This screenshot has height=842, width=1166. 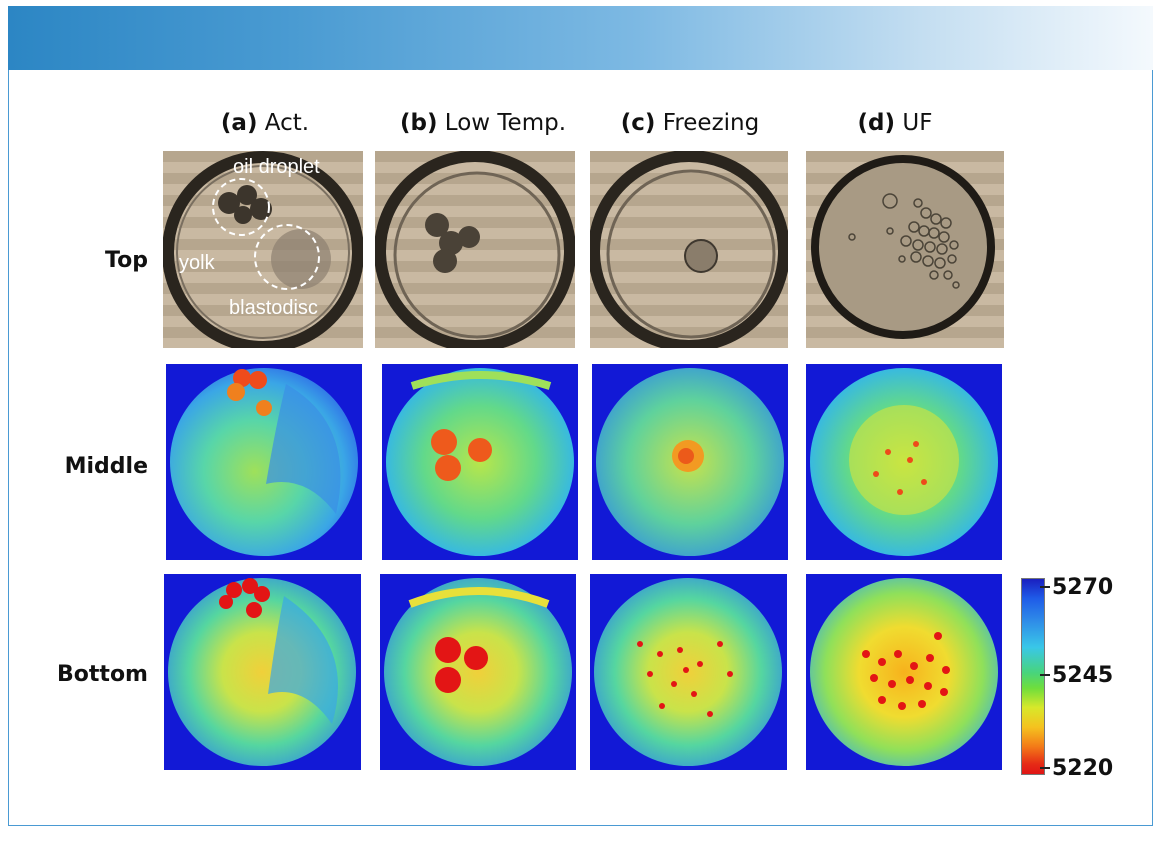 I want to click on heatmap-uf-middle, so click(x=904, y=462).